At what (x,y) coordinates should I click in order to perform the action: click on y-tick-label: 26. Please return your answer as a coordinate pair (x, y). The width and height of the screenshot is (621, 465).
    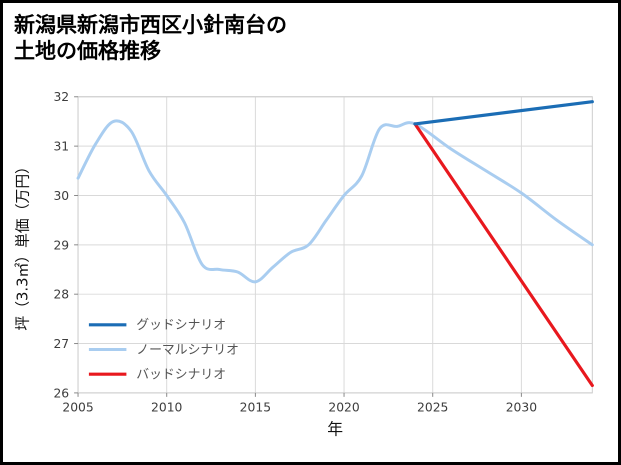
    Looking at the image, I should click on (61, 393).